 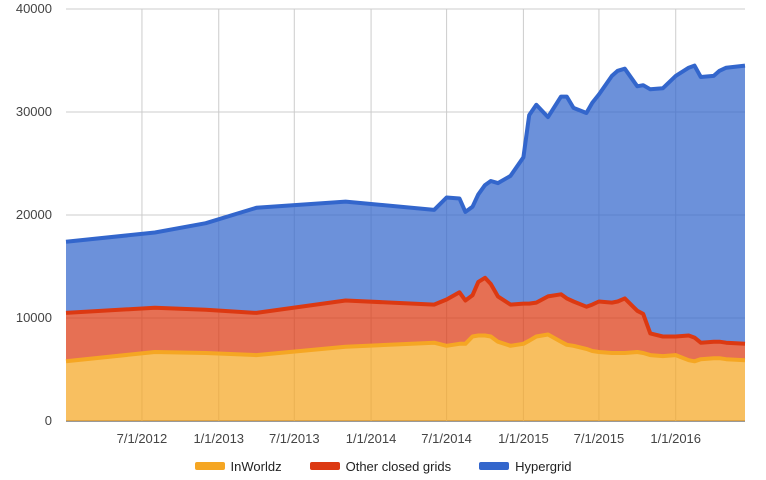 I want to click on x-tick-label: 7/1/2015, so click(x=599, y=438).